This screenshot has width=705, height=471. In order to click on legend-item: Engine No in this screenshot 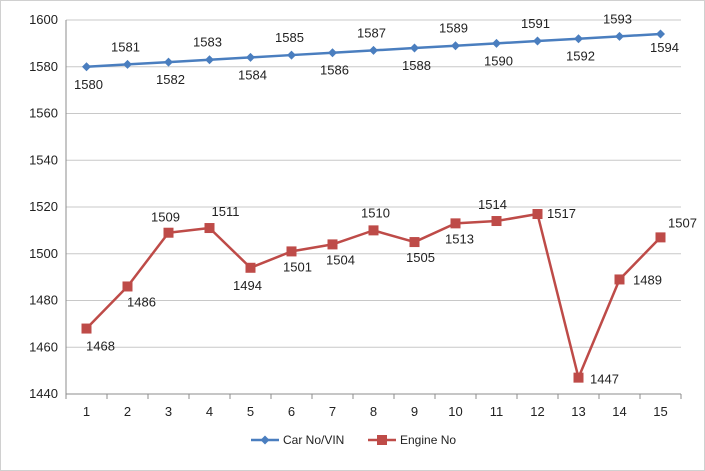, I will do `click(412, 440)`.